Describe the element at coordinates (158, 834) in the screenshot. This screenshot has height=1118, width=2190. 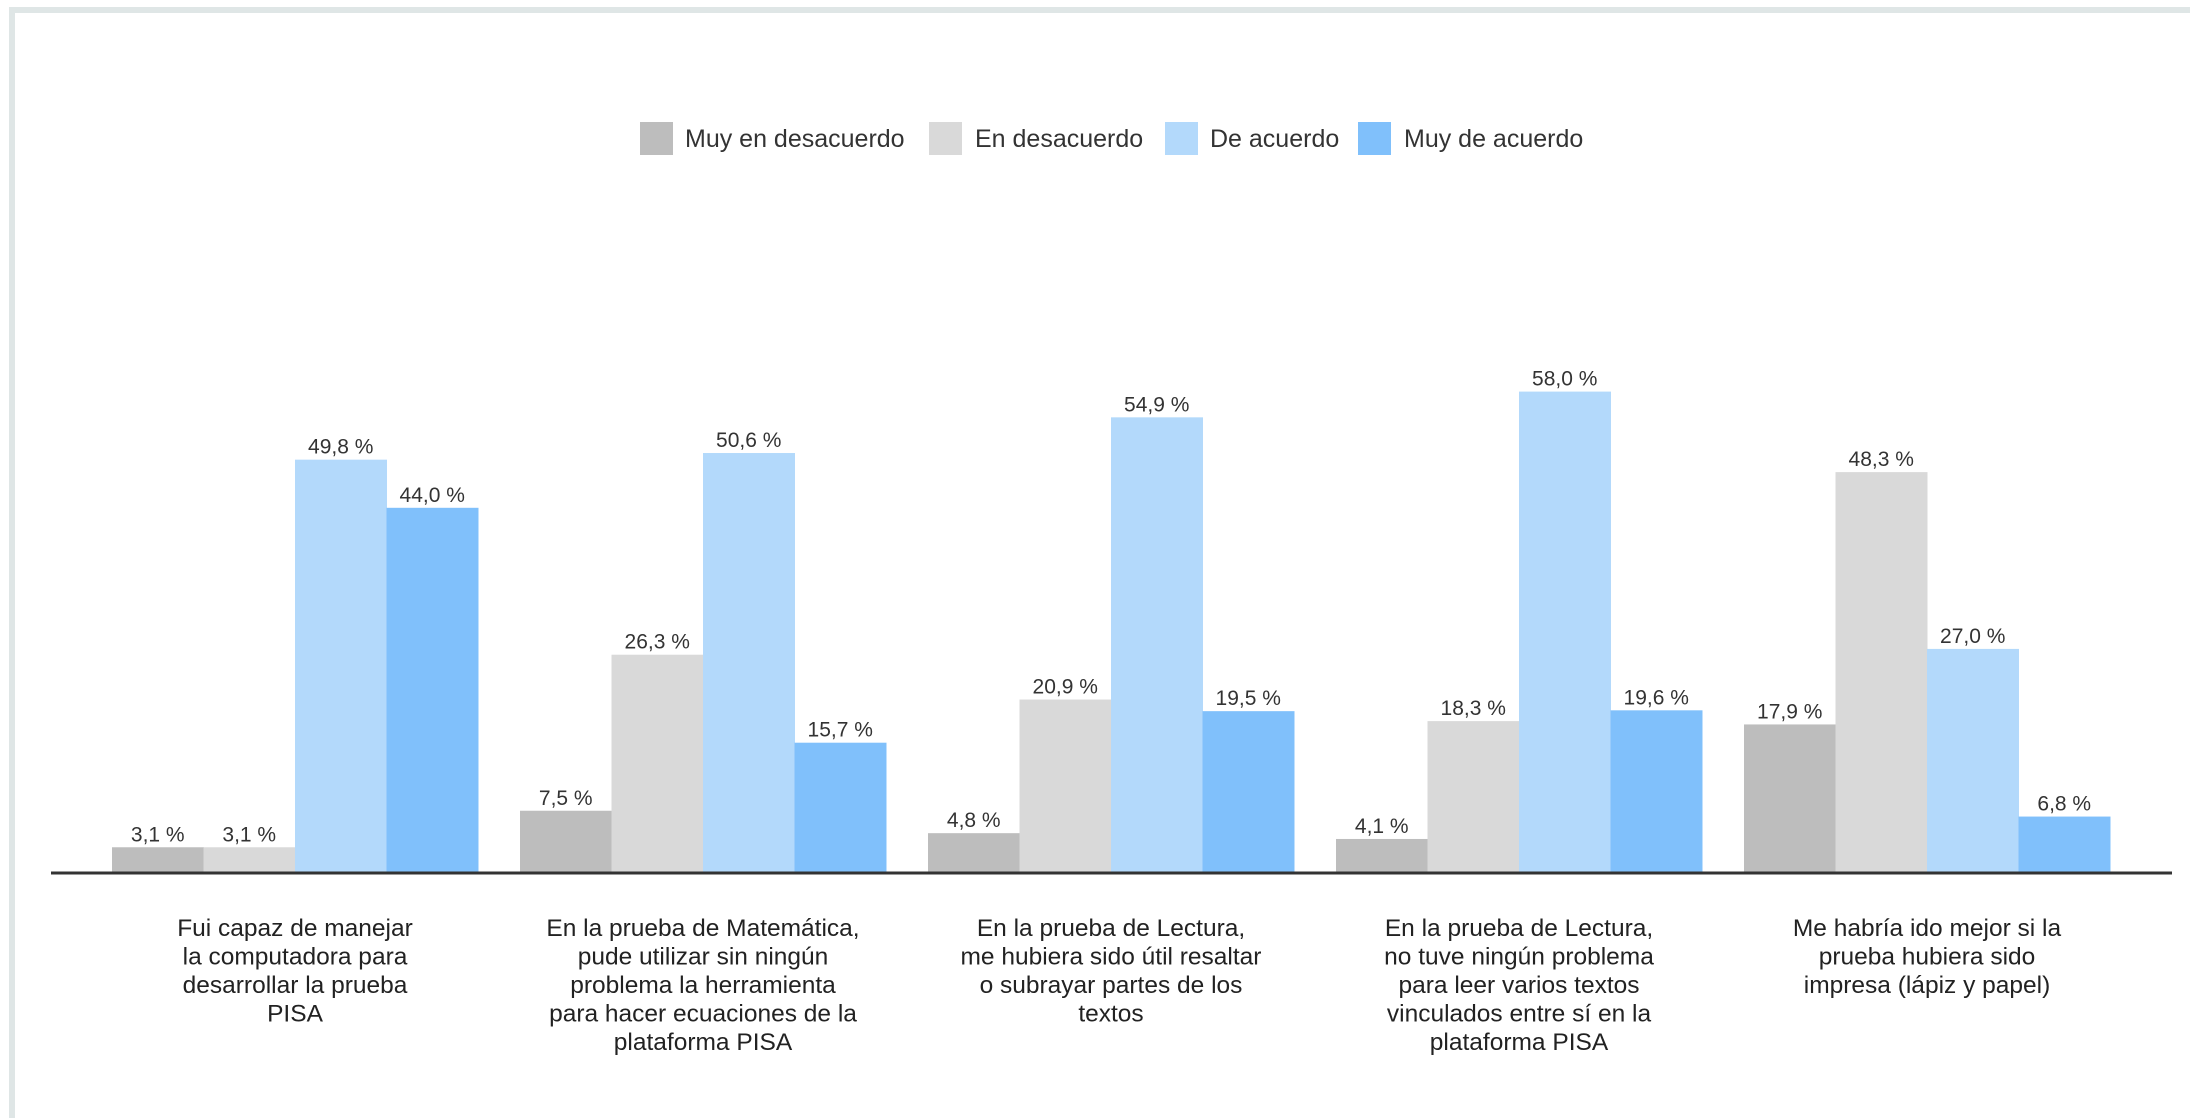
I see `data-label-muy-en-desacuerdo-1: 3,1 %` at that location.